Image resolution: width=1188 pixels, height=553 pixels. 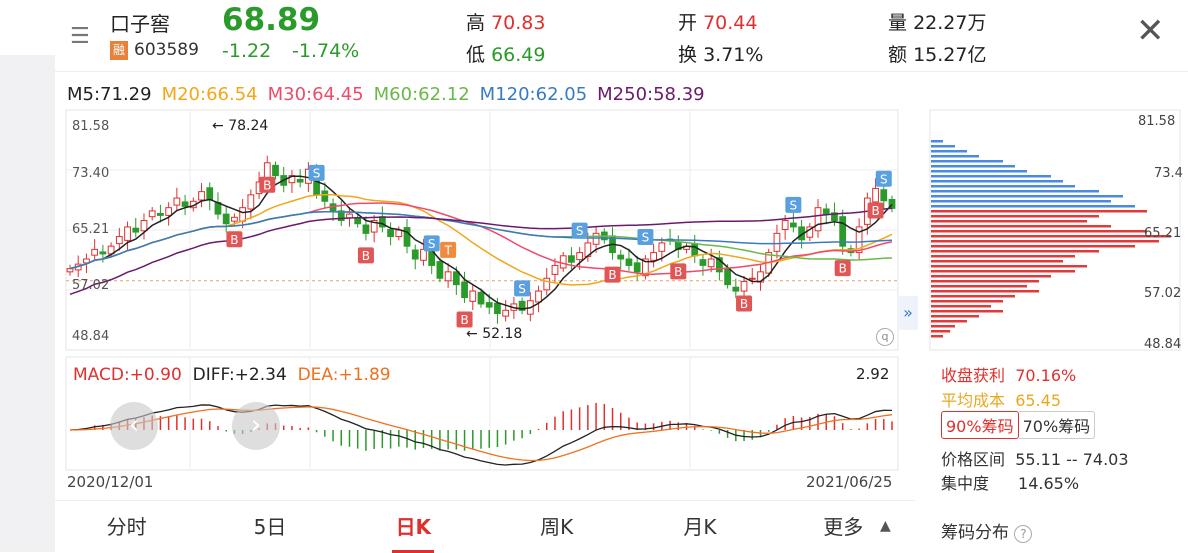 I want to click on tab-daily-k: 日K, so click(x=413, y=527).